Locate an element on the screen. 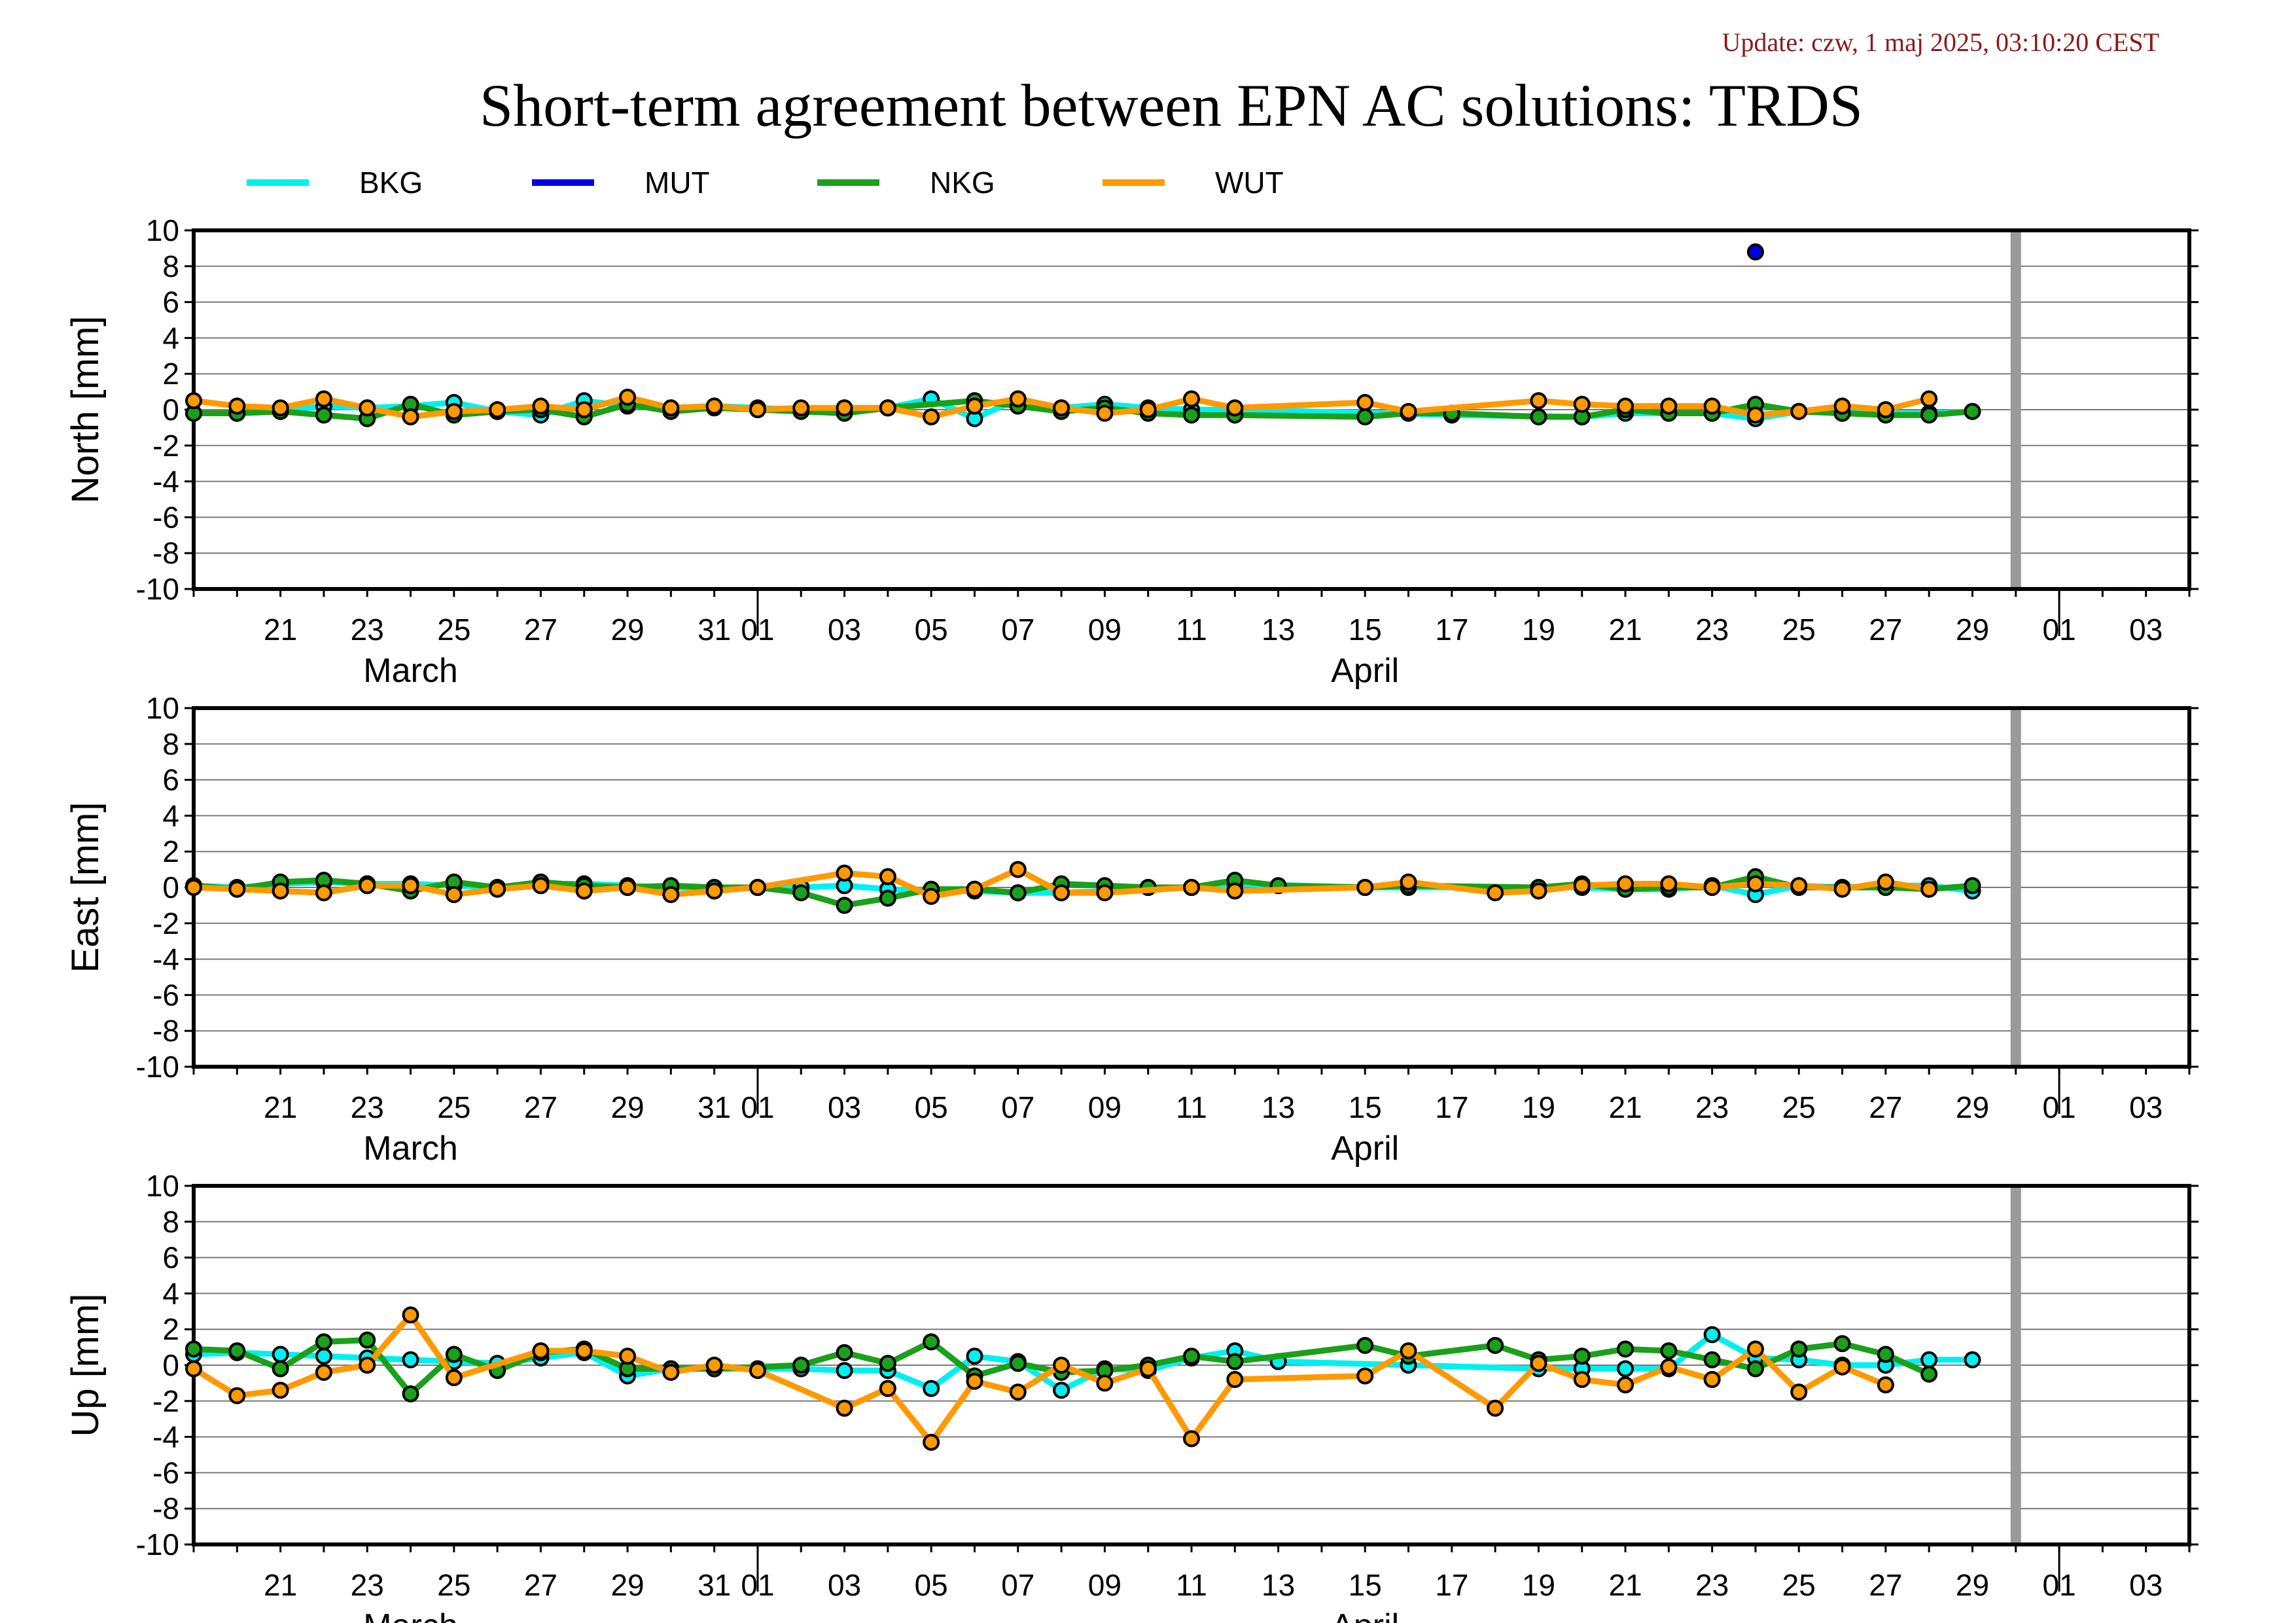  x-tick-label: 15 is located at coordinates (1366, 1585).